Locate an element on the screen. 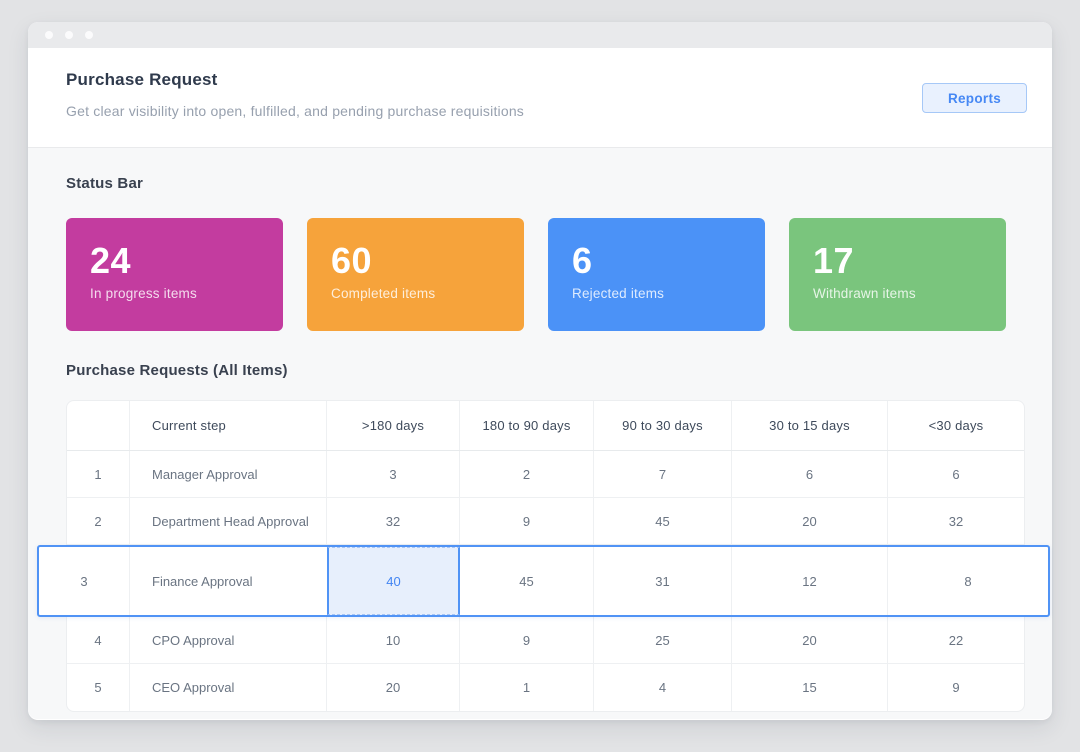  table-row: 4 CPO Approval 10 9 25 20 22 is located at coordinates (545, 640).